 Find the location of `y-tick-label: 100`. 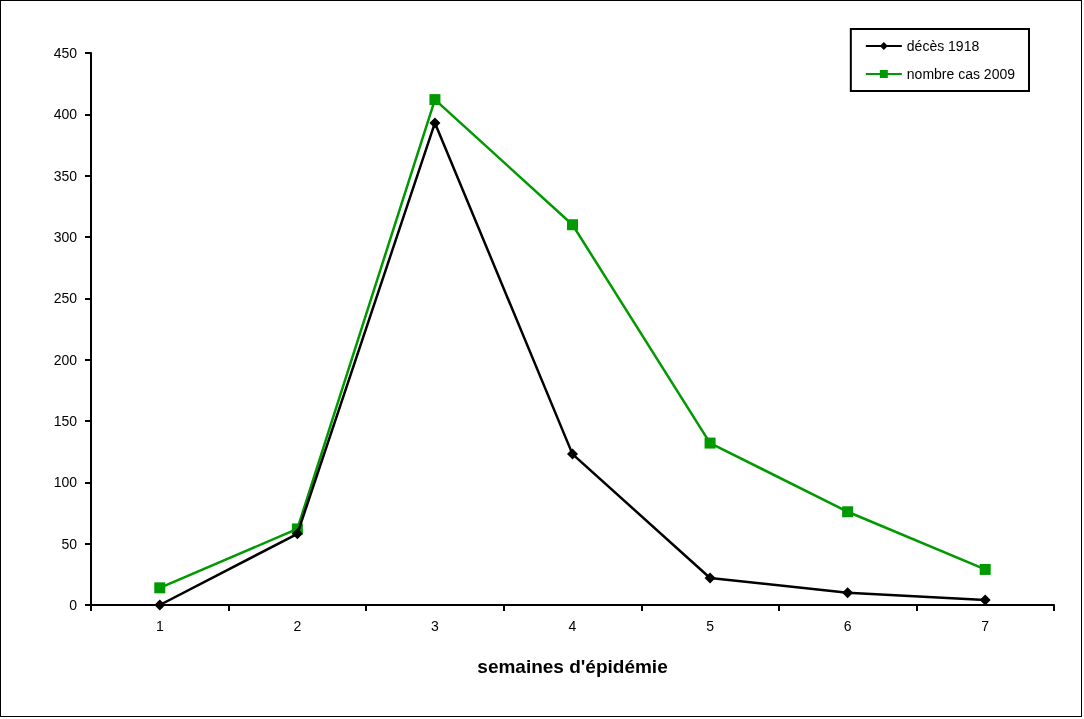

y-tick-label: 100 is located at coordinates (65, 482).